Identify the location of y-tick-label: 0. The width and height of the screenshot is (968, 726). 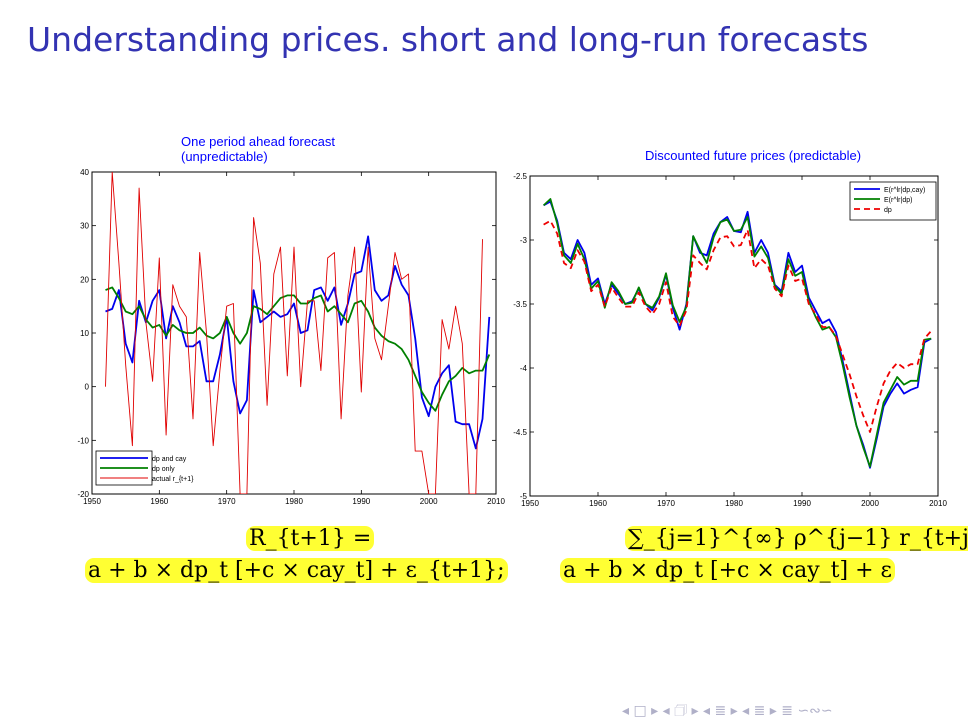
(87, 387).